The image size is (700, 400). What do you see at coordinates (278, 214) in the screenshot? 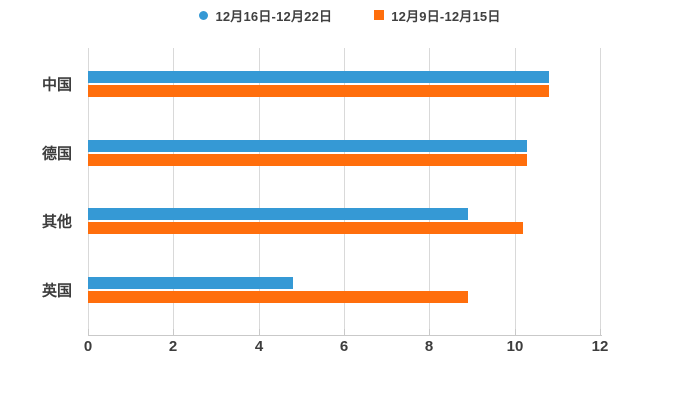
I see `bar-series1-其他` at bounding box center [278, 214].